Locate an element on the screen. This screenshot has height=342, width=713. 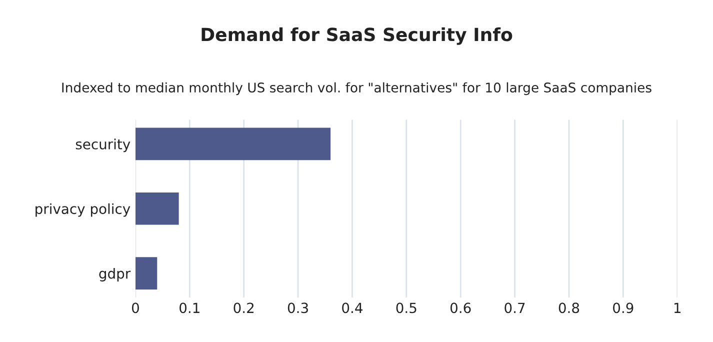
chart-title: Demand for SaaS Security Info is located at coordinates (357, 36).